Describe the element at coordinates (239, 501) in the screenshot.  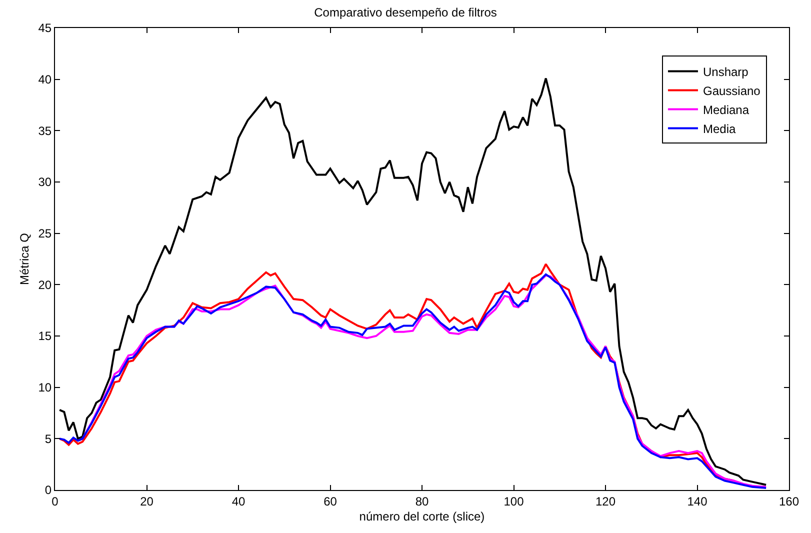
I see `x-tick-label: 40` at that location.